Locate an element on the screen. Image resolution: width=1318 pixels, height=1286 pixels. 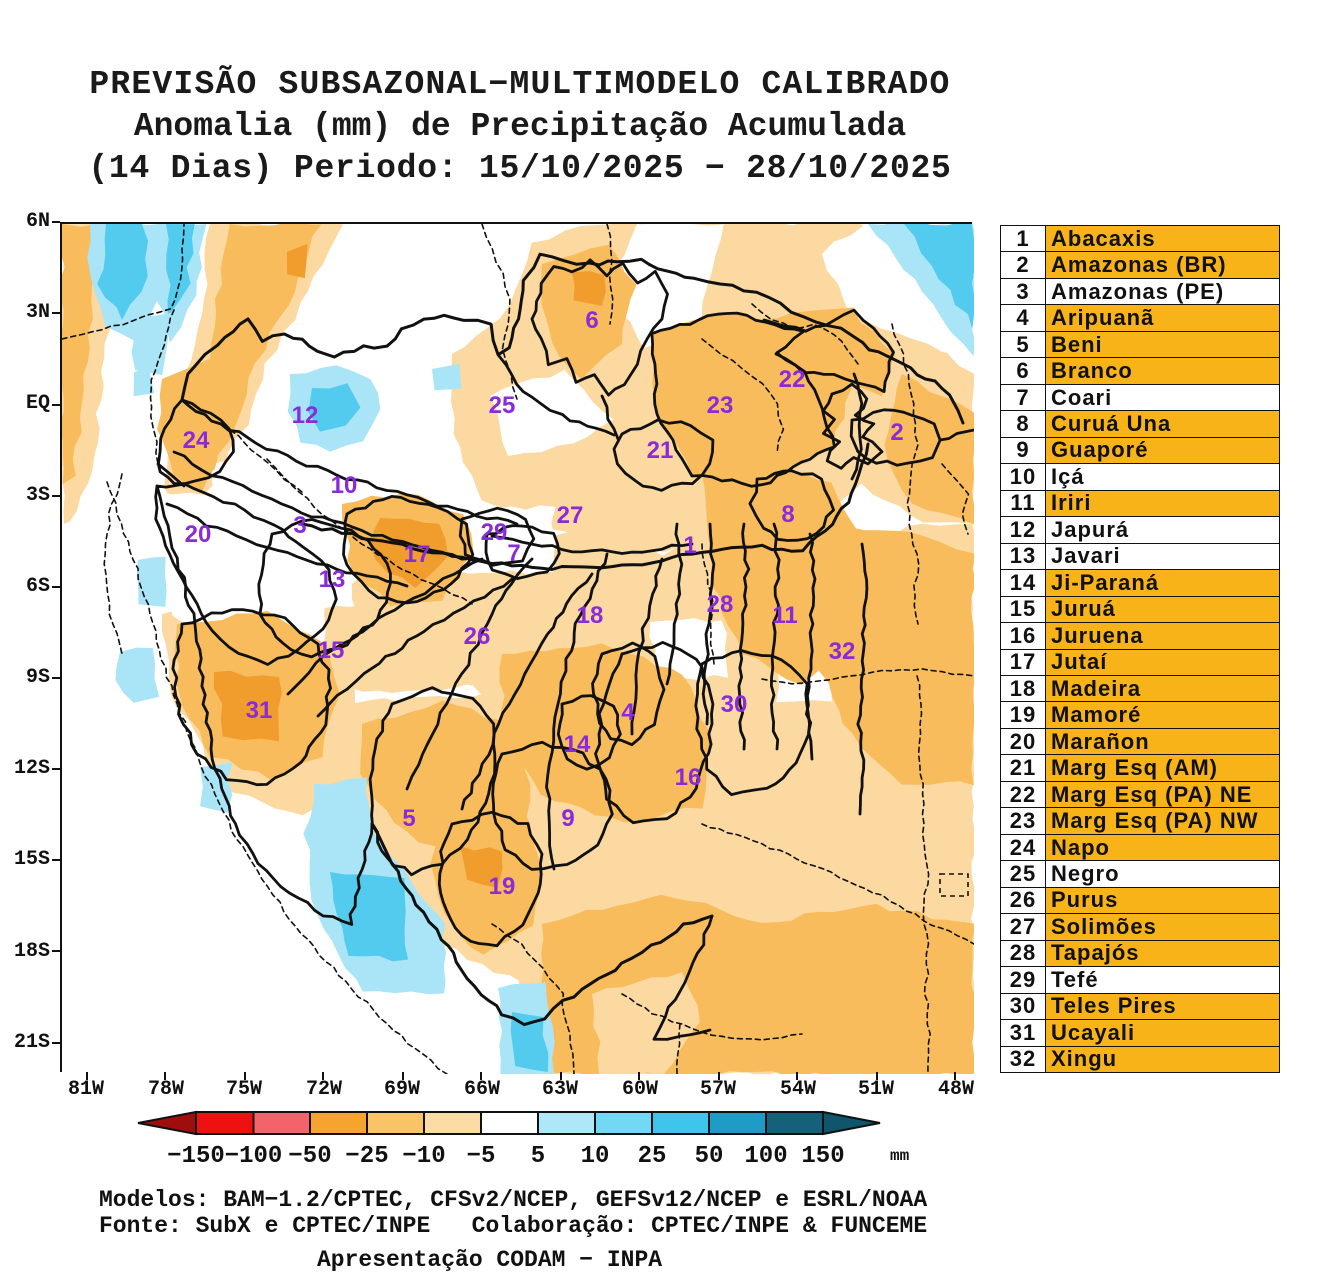
svg-text: 17 is located at coordinates (417, 554).